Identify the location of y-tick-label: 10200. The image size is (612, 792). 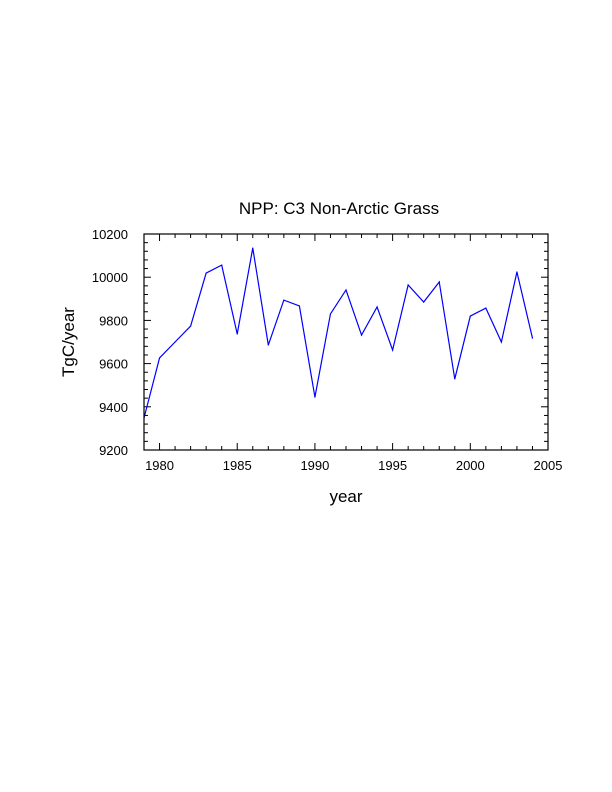
(110, 234).